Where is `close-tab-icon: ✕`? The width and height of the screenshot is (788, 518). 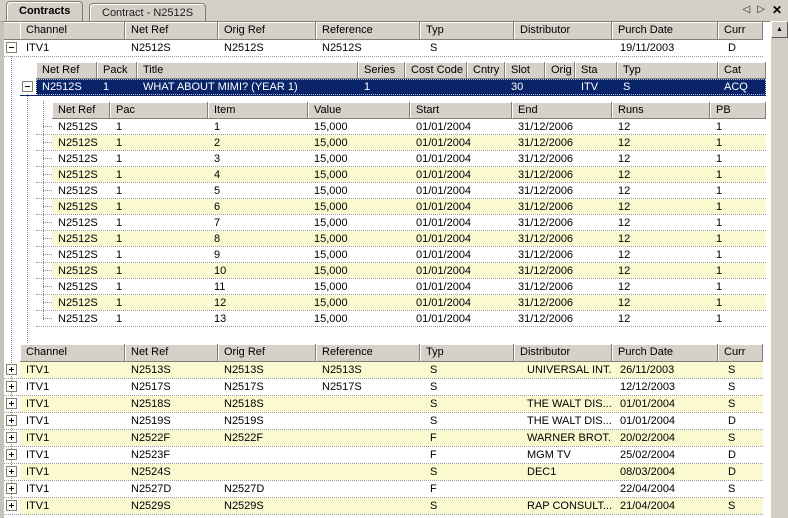
close-tab-icon: ✕ is located at coordinates (776, 10).